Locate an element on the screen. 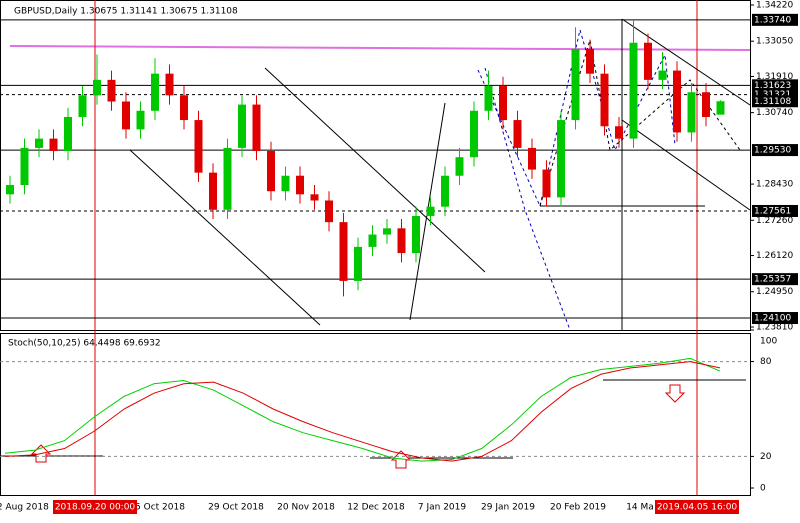 The height and width of the screenshot is (523, 800). y-tick-label: 1.33050 is located at coordinates (774, 42).